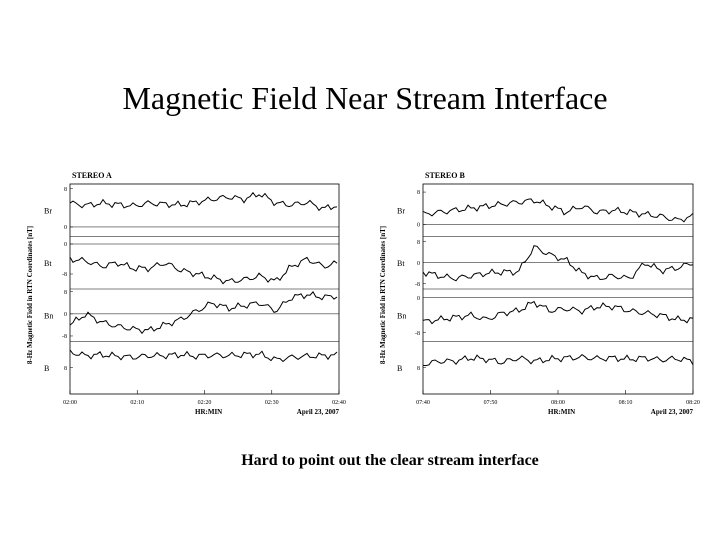 This screenshot has height=540, width=720. What do you see at coordinates (48, 315) in the screenshot?
I see `stereo-a-bn-label: Bn` at bounding box center [48, 315].